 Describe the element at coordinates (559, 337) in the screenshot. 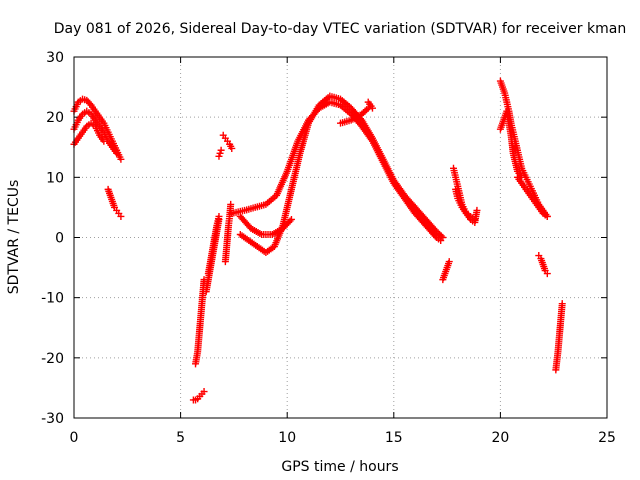

I see `series-trace-x` at that location.